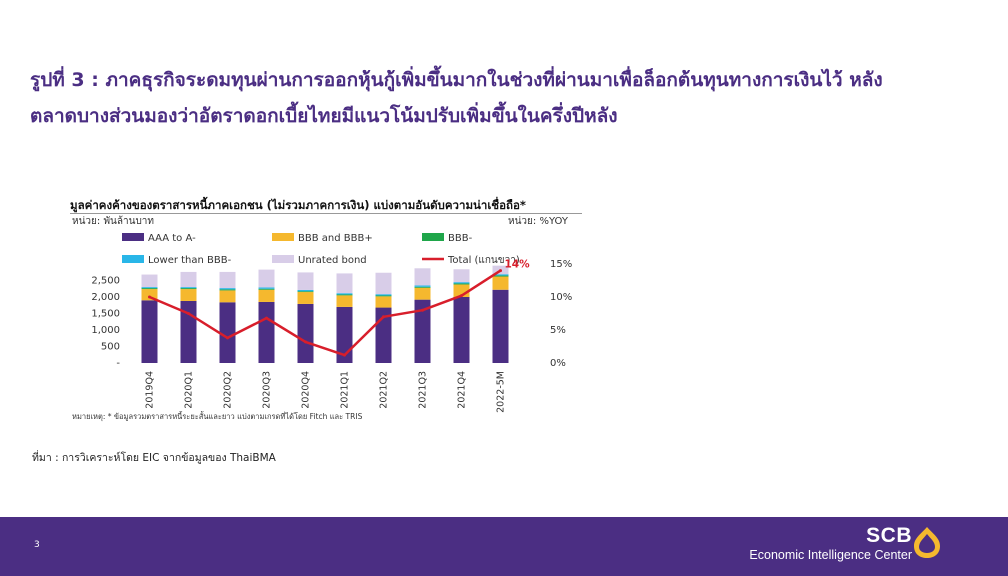  What do you see at coordinates (462, 390) in the screenshot?
I see `x-tick-label: 2021Q4` at bounding box center [462, 390].